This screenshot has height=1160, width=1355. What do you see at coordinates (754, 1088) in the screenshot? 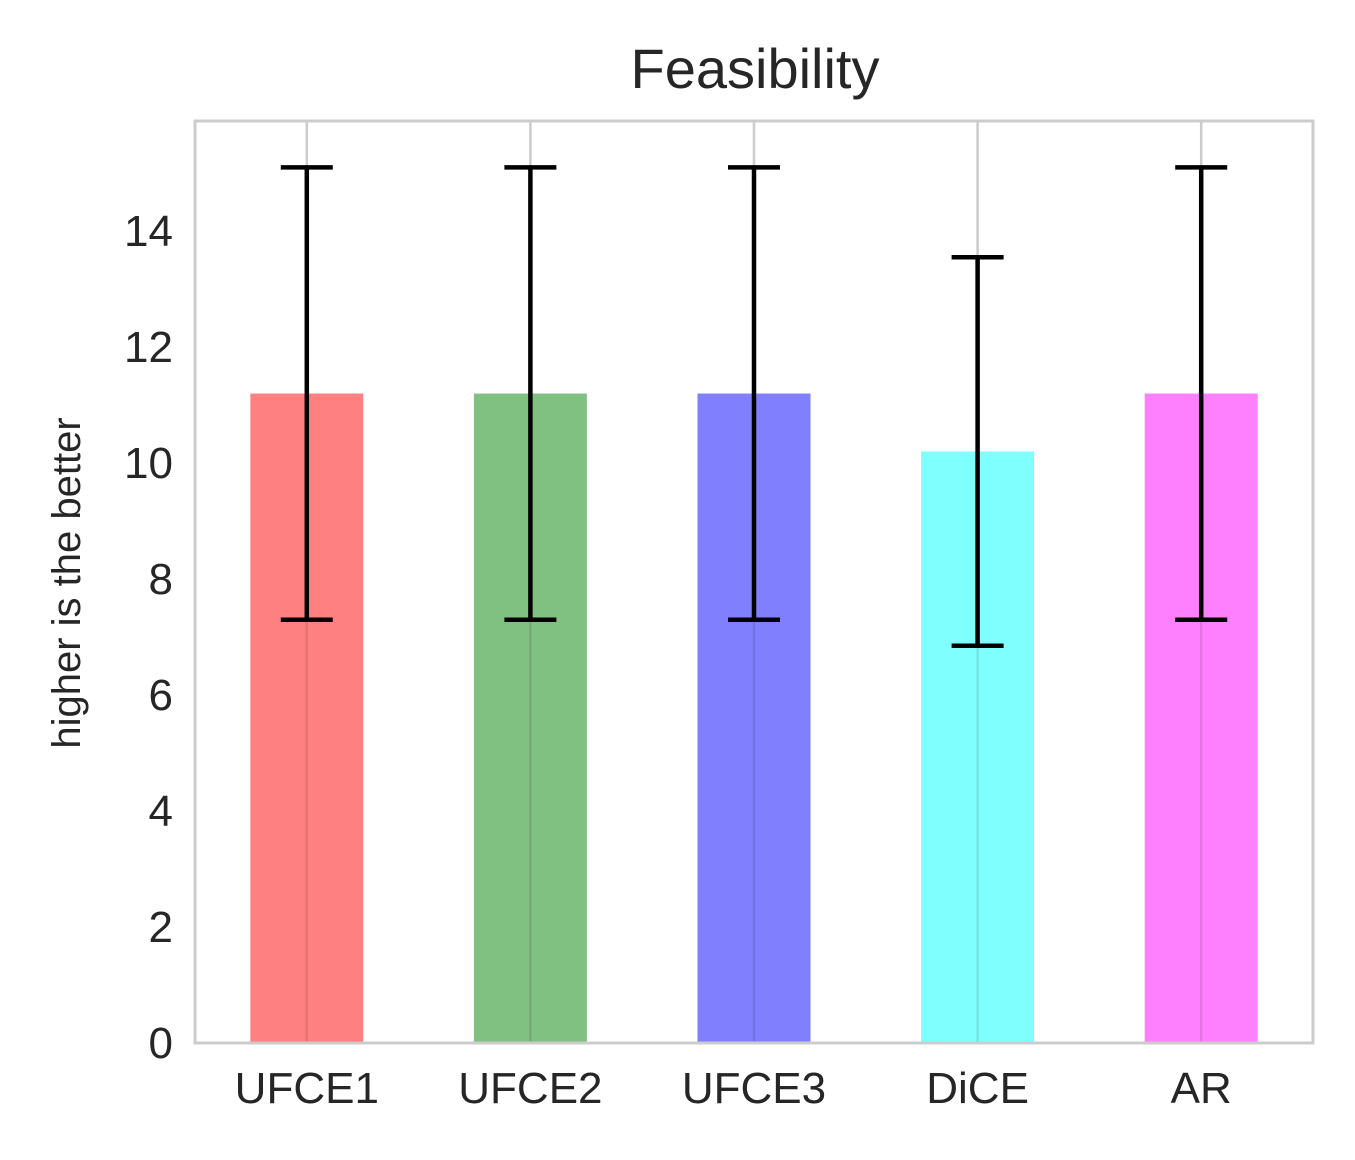
I see `x-tick-label: UFCE3` at bounding box center [754, 1088].